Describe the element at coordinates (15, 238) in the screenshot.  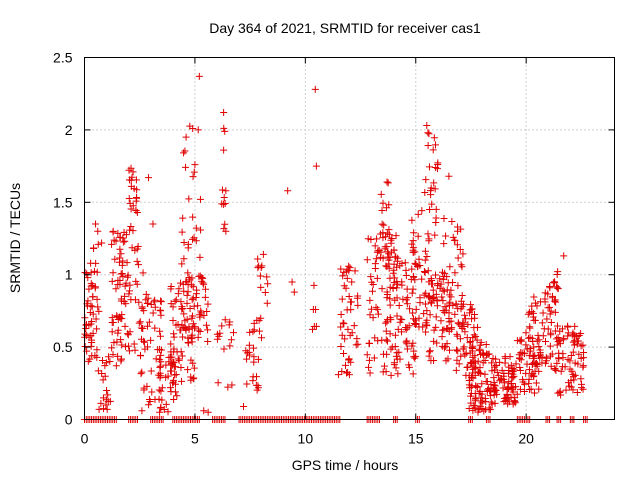
I see `y-axis-title: SRMTID / TECUs` at that location.